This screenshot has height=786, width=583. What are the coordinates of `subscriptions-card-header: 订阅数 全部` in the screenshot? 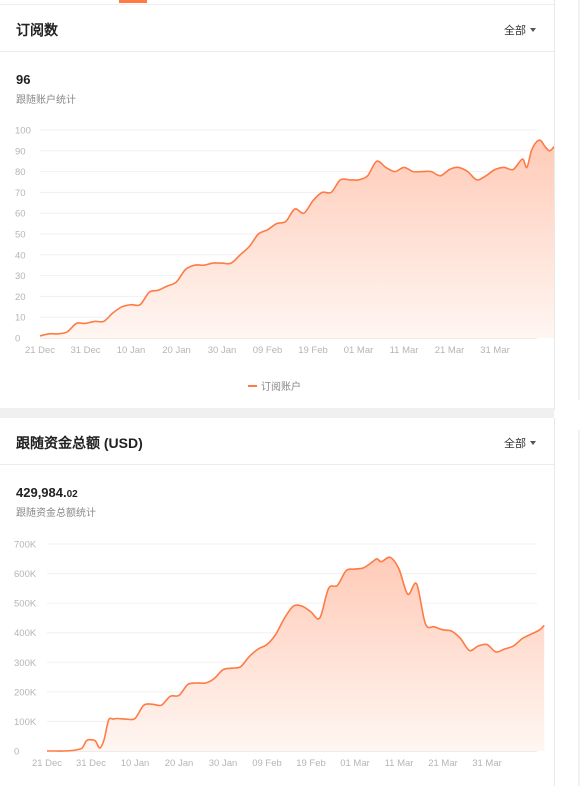 It's located at (277, 28).